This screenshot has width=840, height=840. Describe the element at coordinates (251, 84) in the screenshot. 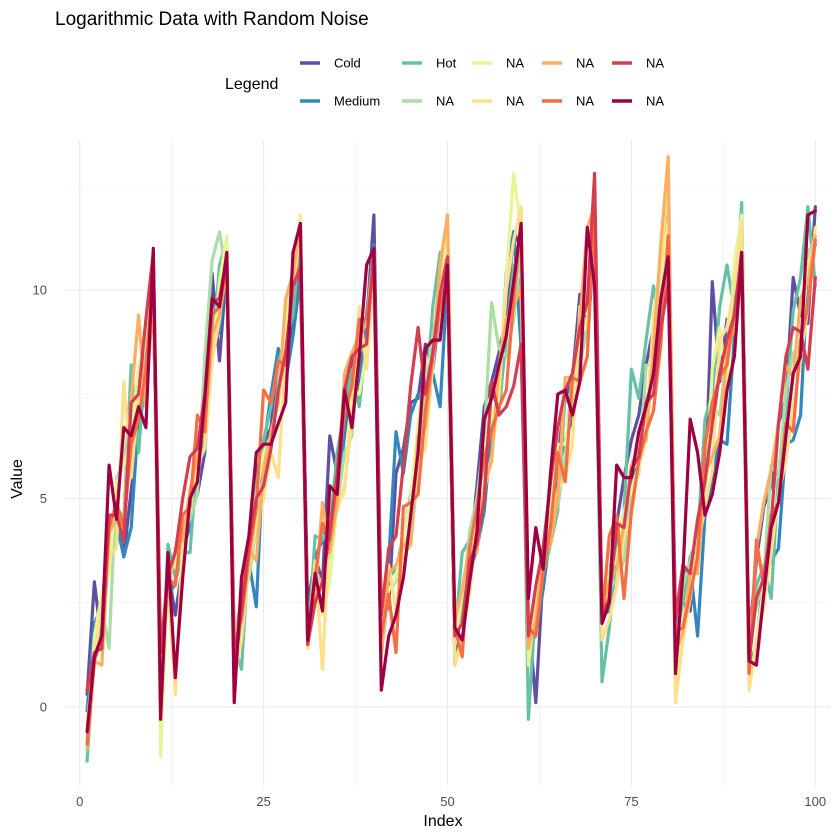

I see `legend-title: Legend` at that location.